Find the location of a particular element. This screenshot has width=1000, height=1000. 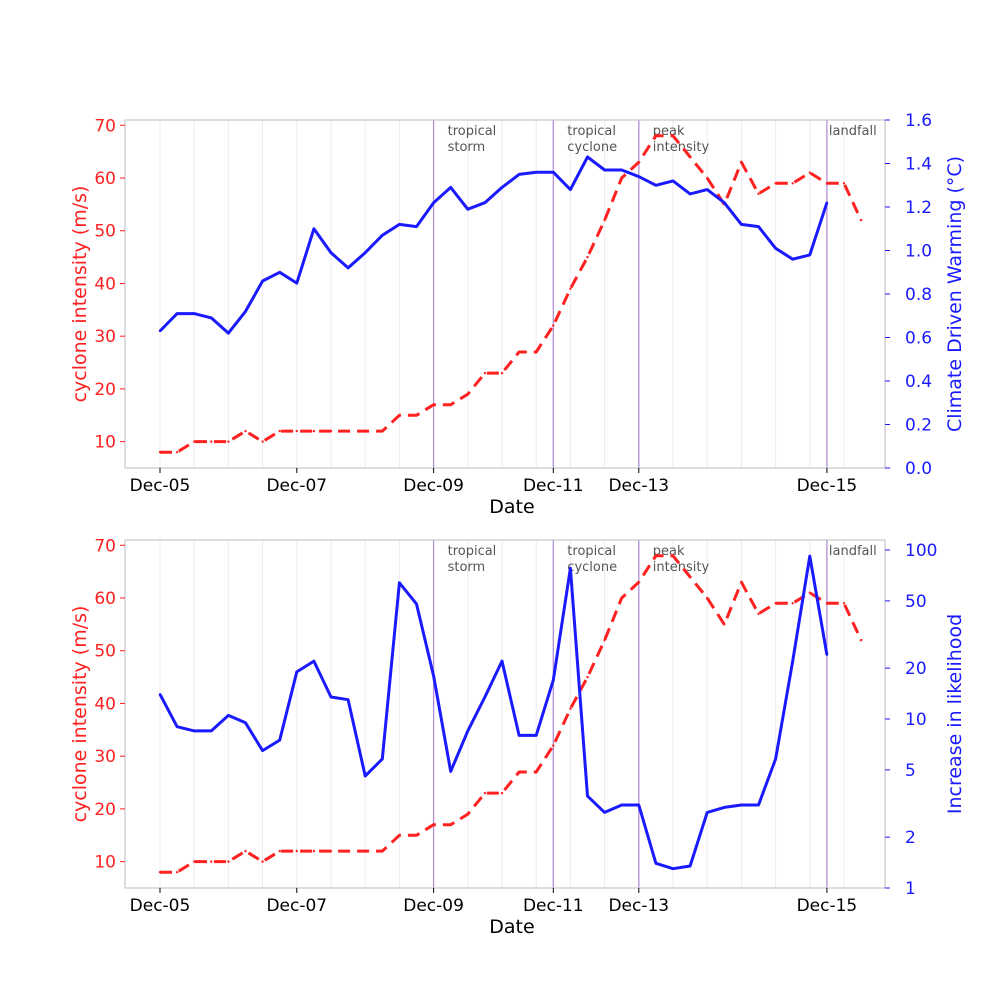

y-right-tick-label: 0.2 is located at coordinates (918, 426).